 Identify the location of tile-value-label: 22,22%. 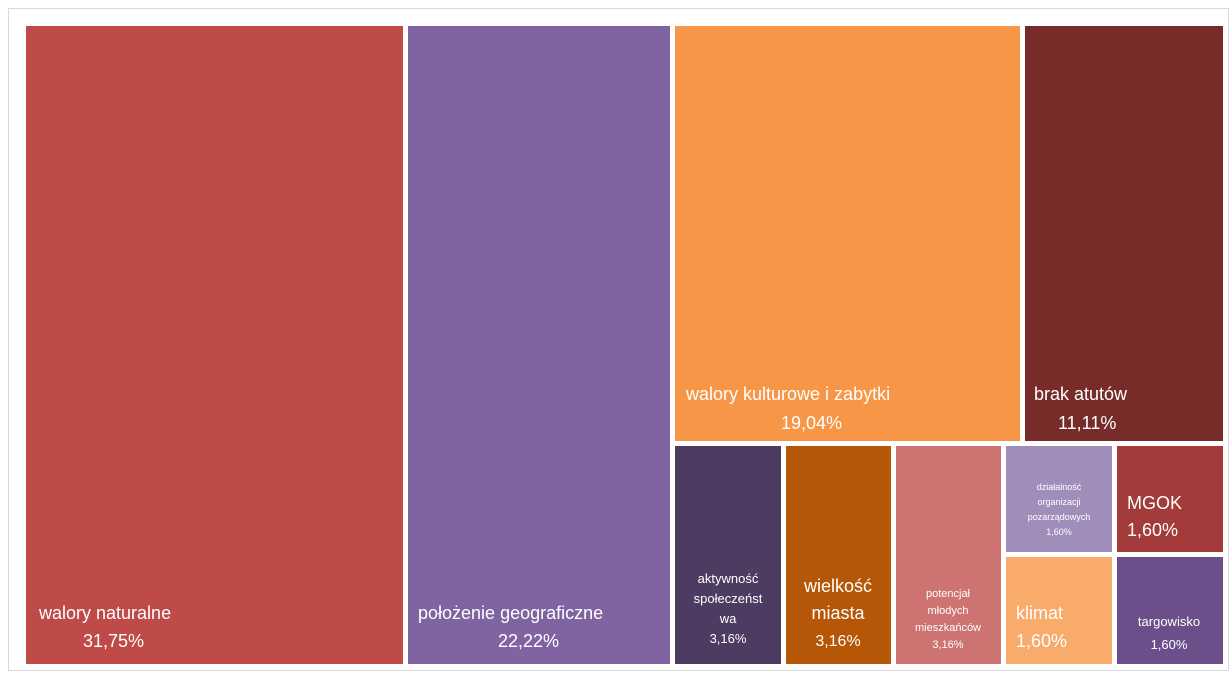
(528, 641).